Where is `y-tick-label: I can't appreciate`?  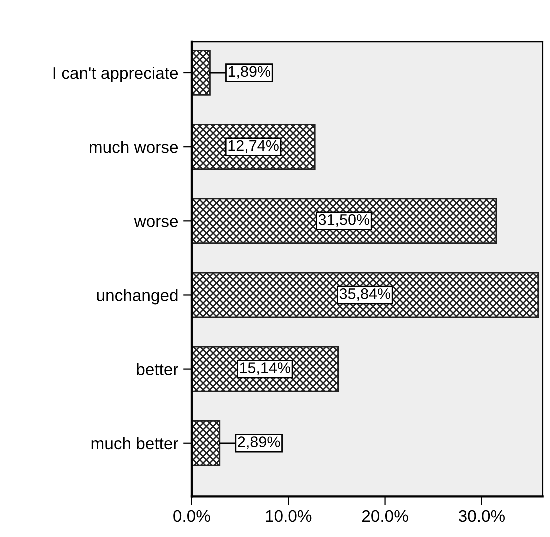
y-tick-label: I can't appreciate is located at coordinates (116, 74).